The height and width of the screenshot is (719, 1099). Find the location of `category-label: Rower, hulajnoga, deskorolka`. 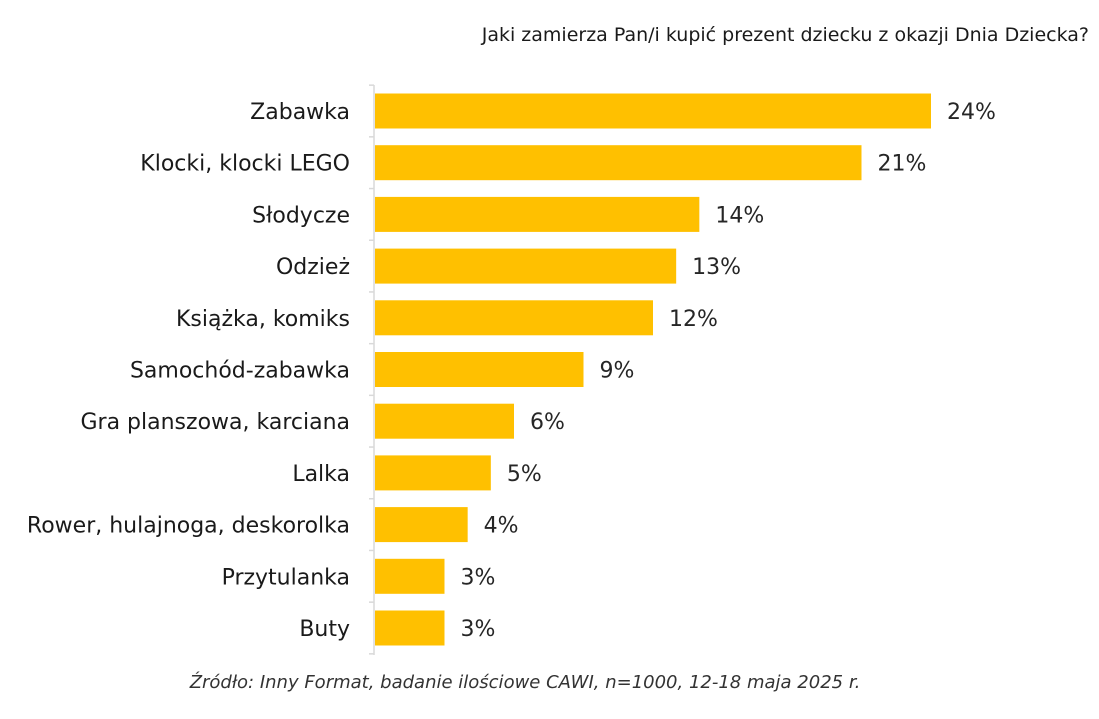

category-label: Rower, hulajnoga, deskorolka is located at coordinates (188, 526).